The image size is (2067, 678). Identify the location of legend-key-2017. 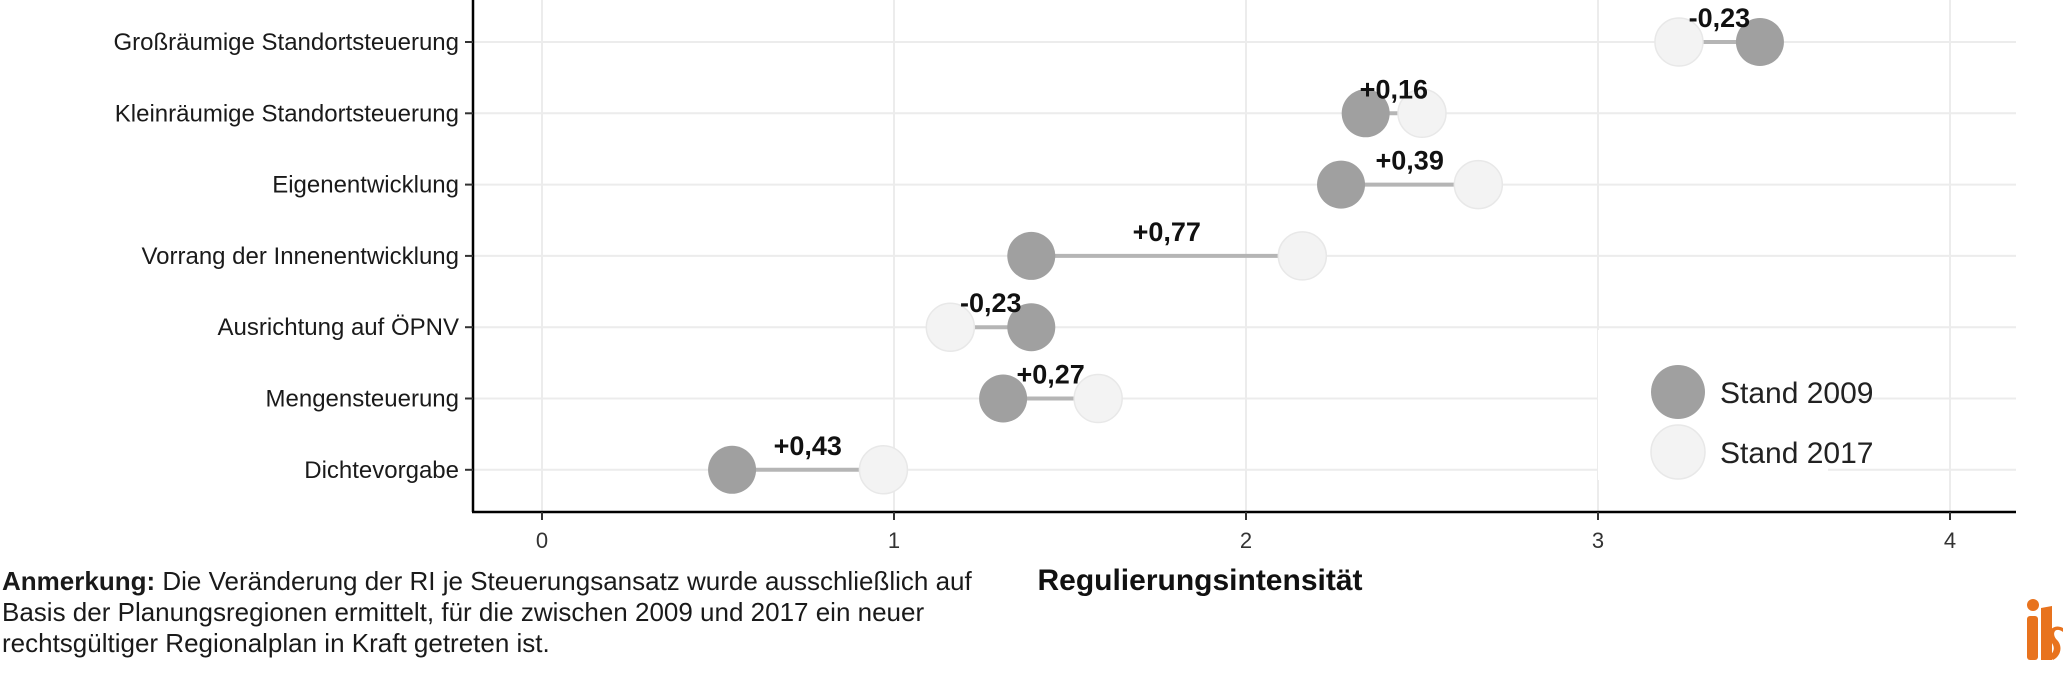
(1678, 452).